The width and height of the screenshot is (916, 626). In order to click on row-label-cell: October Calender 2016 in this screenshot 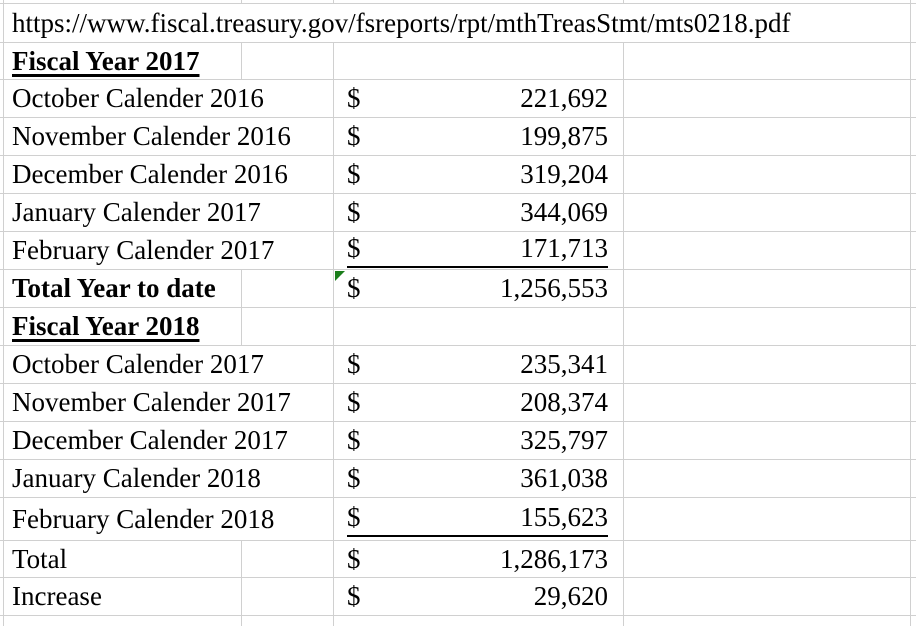, I will do `click(169, 98)`.